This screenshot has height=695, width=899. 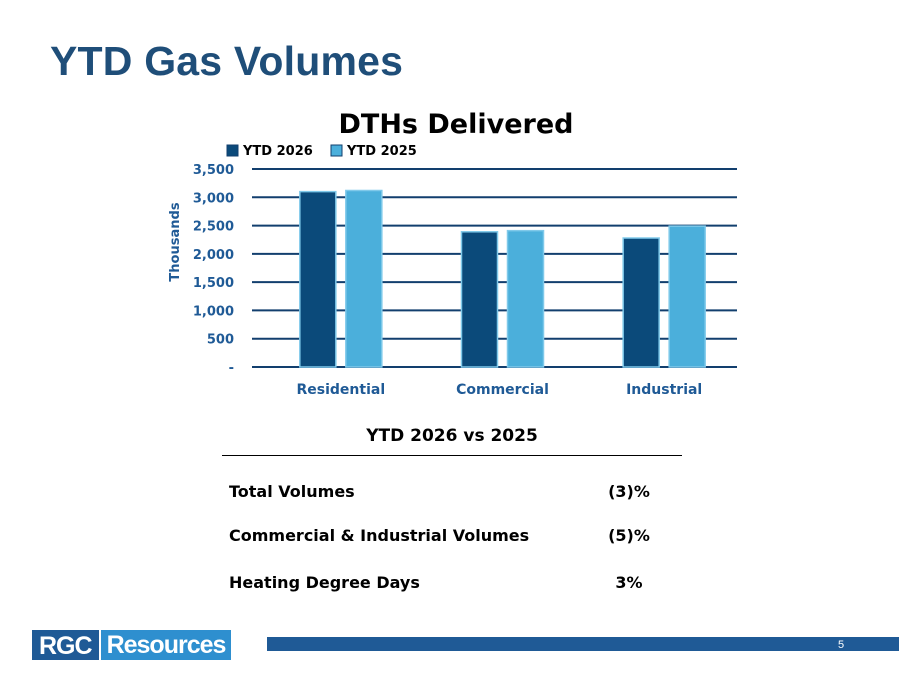 I want to click on comparison-label: Heating Degree Days, so click(x=324, y=582).